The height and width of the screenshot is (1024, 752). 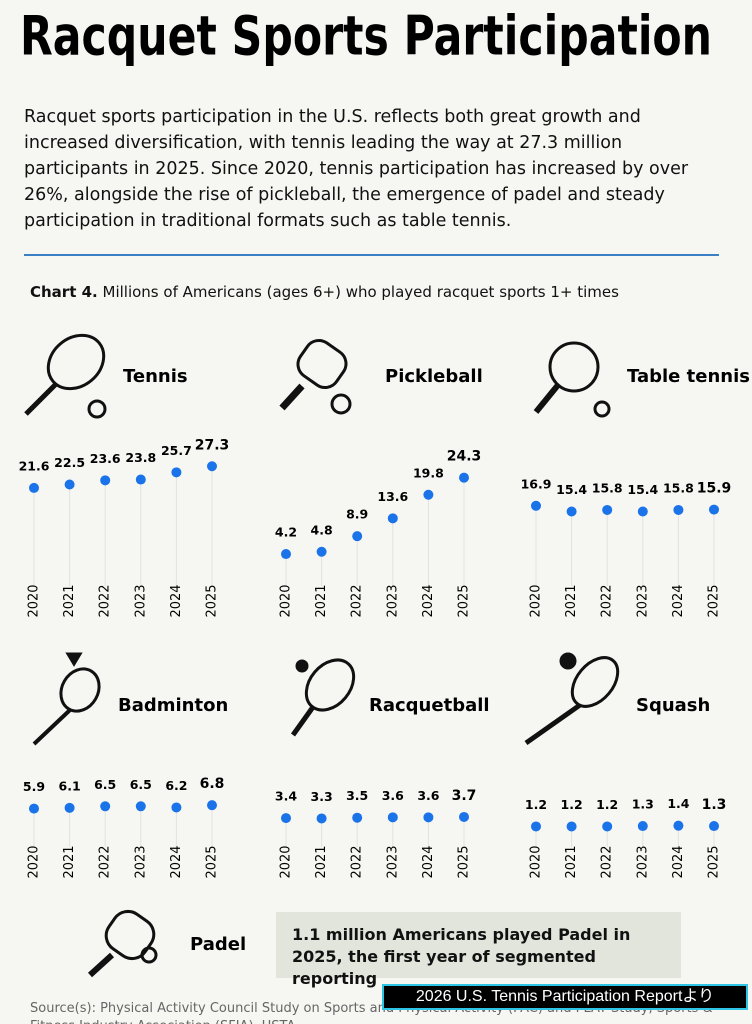 I want to click on sport-title: Table tennis, so click(x=688, y=376).